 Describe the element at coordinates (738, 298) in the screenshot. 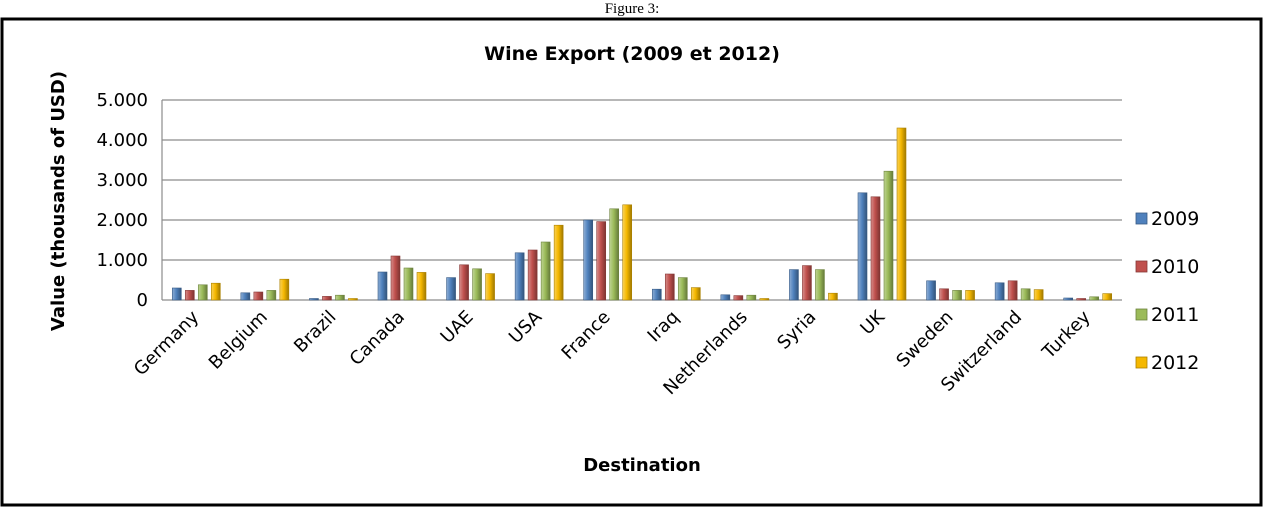

I see `bar-2010-netherlands` at that location.